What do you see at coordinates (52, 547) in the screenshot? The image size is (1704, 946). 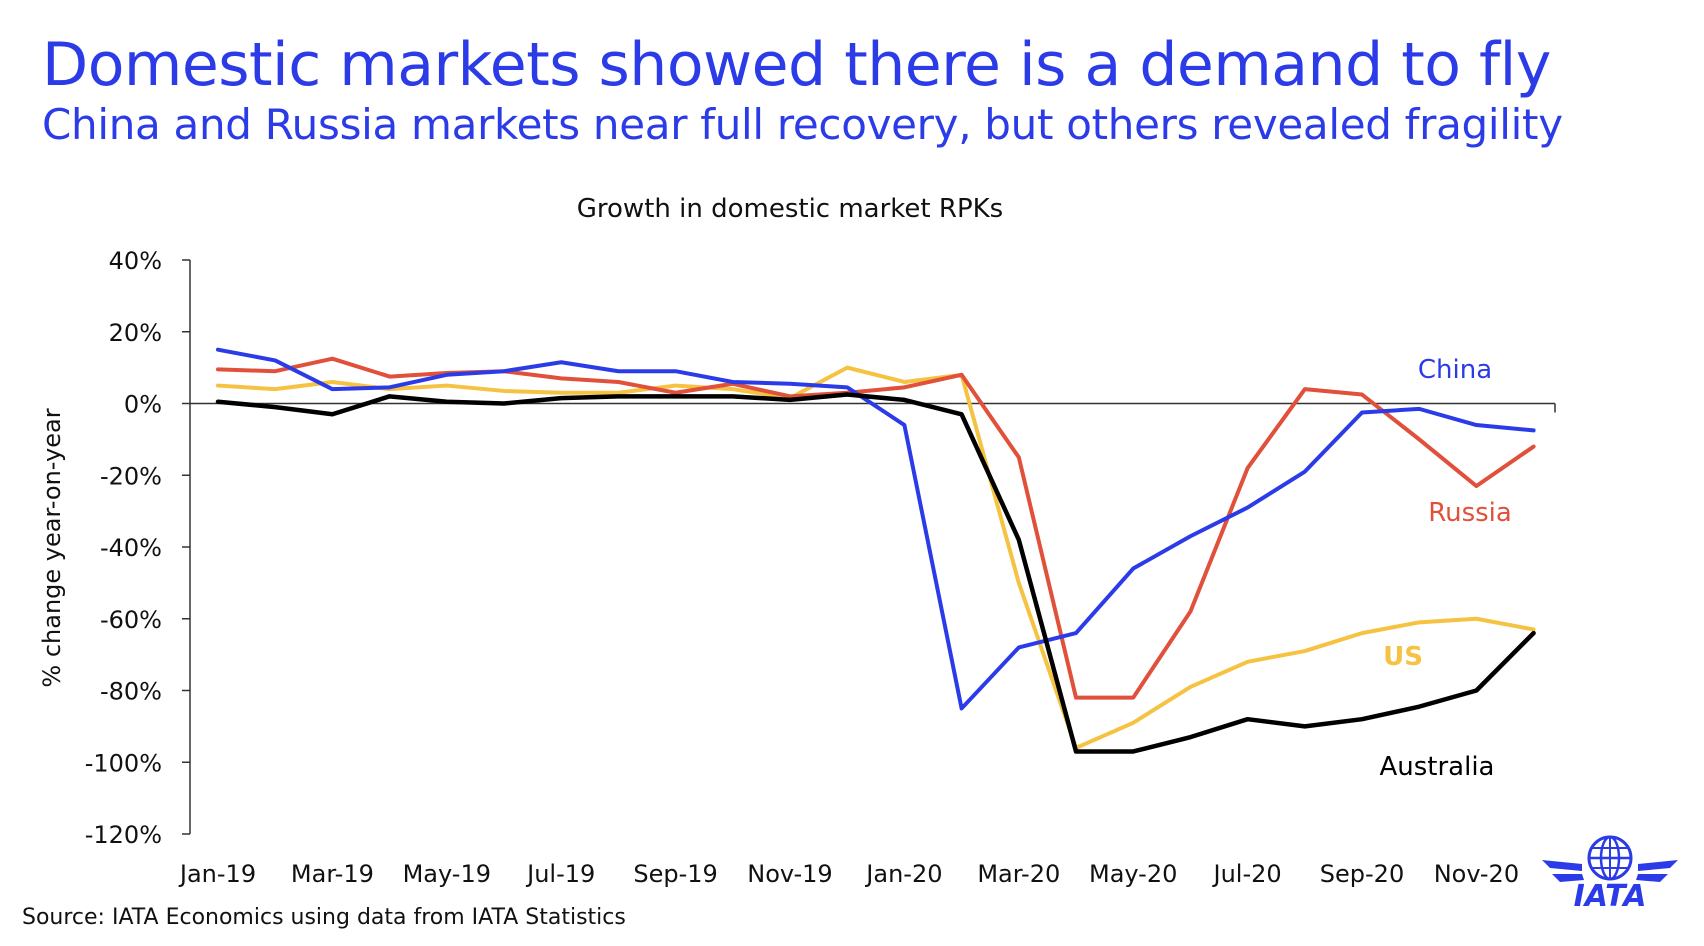 I see `y-axis-title: % change year-on-year` at bounding box center [52, 547].